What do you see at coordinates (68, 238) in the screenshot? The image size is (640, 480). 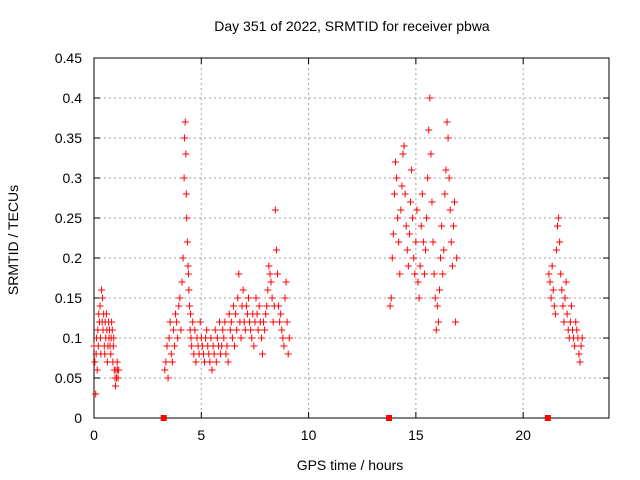 I see `y-tick-labels: 0 0.05 0.1 0.15 0.2 0.25 0.3 0.35 0.4 0.45` at bounding box center [68, 238].